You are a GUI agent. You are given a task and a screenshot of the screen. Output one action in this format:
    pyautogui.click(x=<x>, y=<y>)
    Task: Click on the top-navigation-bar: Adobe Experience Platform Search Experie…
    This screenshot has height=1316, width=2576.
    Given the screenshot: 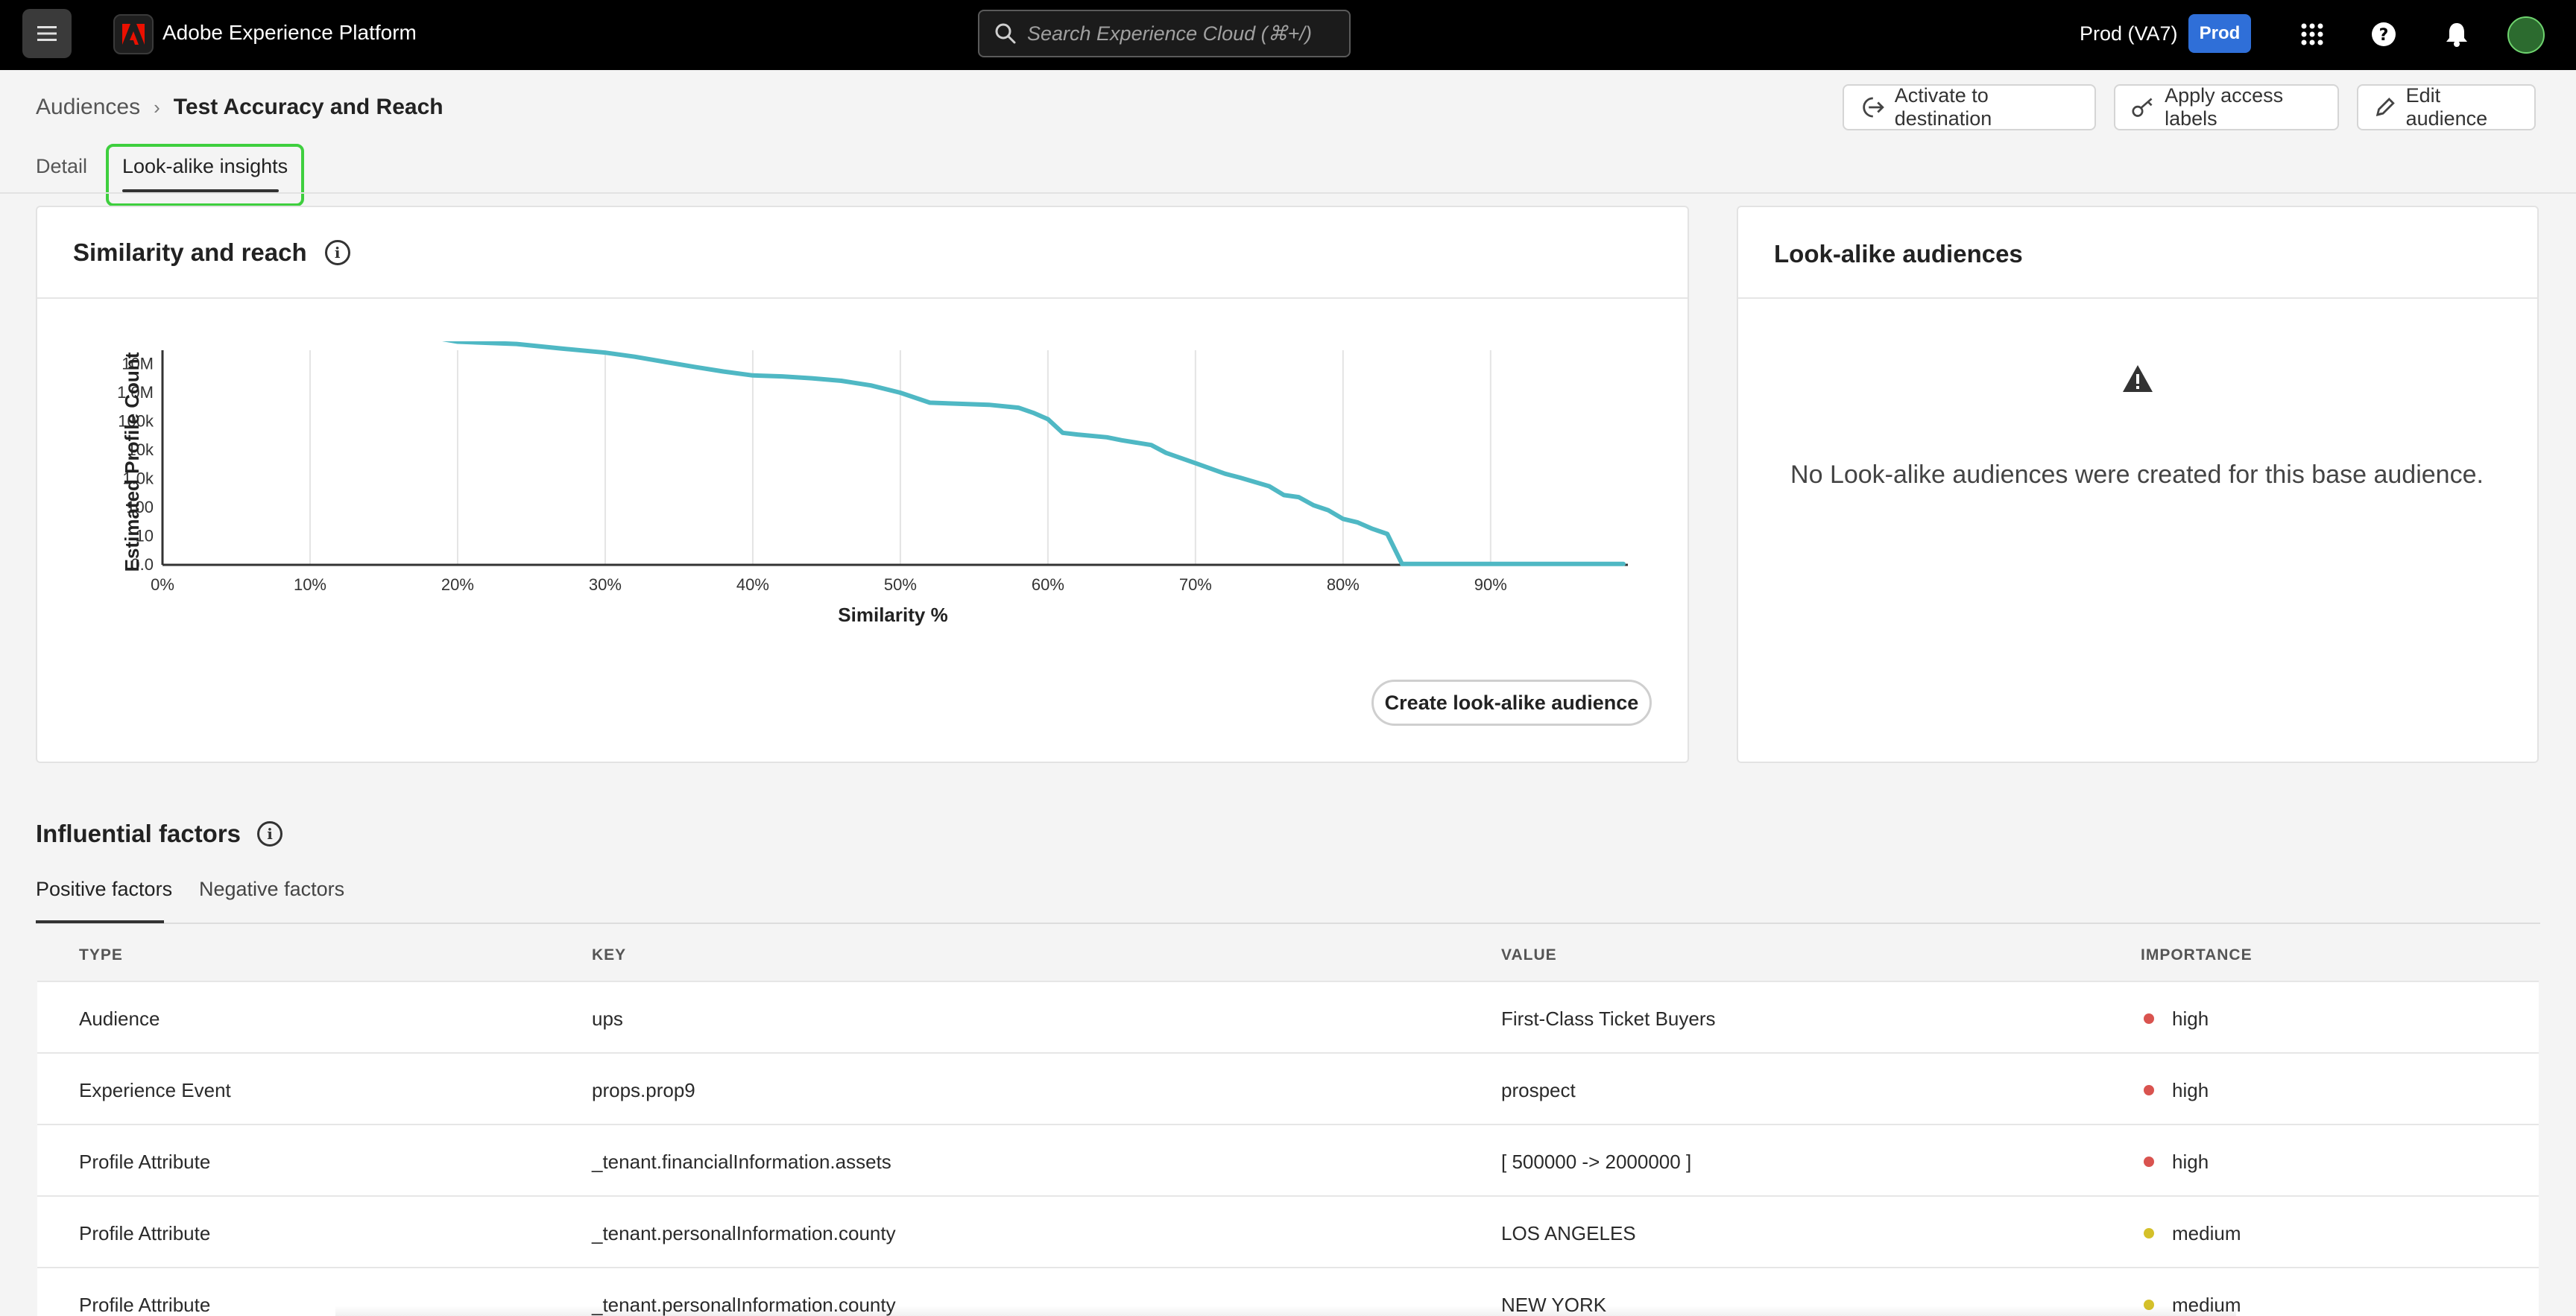 What is the action you would take?
    pyautogui.click(x=1288, y=35)
    